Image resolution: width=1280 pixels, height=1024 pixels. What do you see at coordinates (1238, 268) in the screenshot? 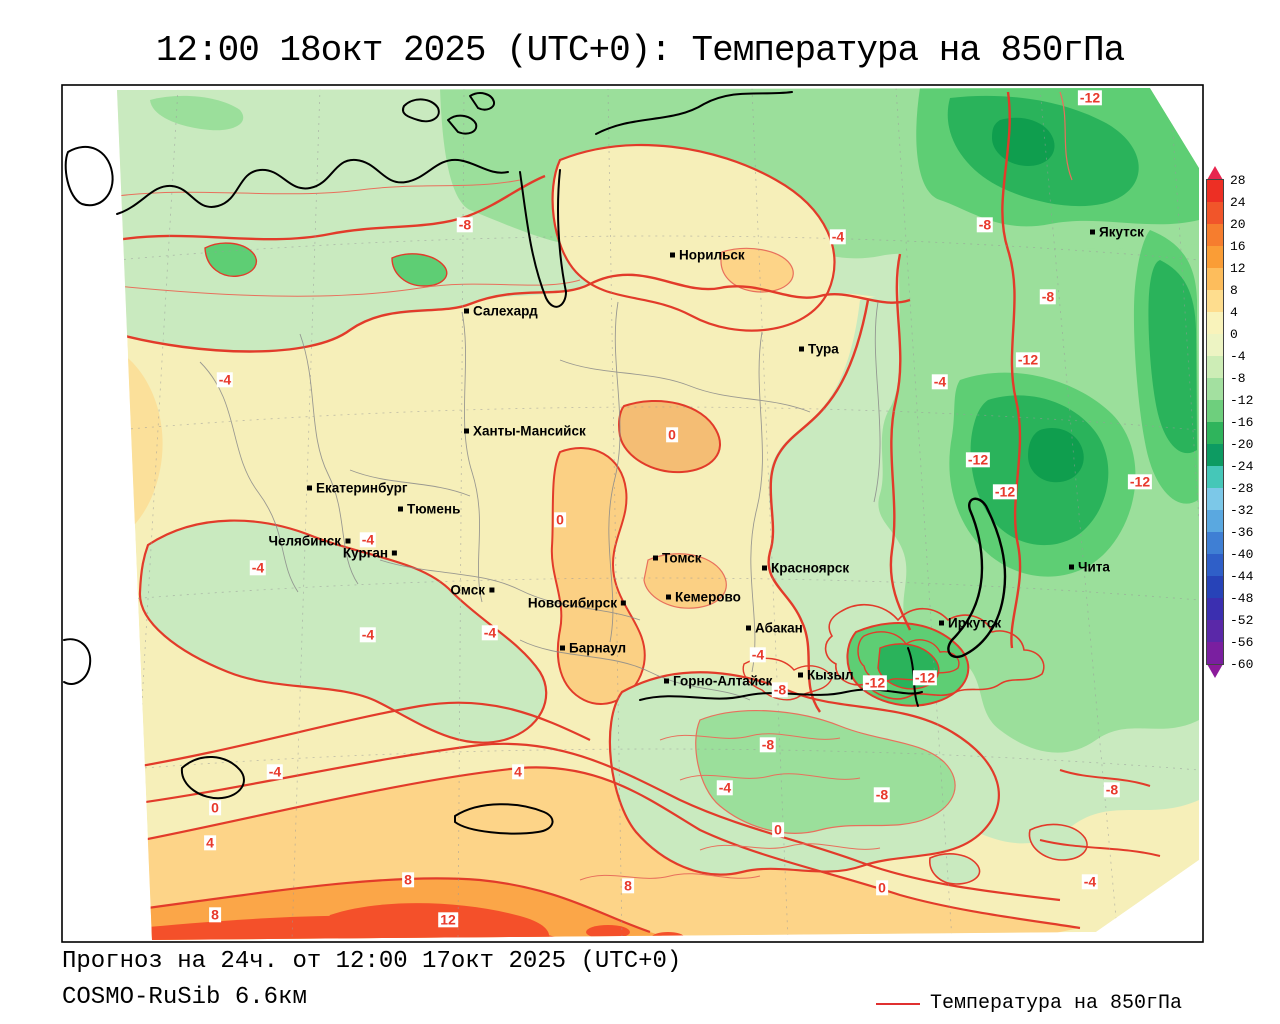
I see `colorbar-tick-label: 12` at bounding box center [1238, 268].